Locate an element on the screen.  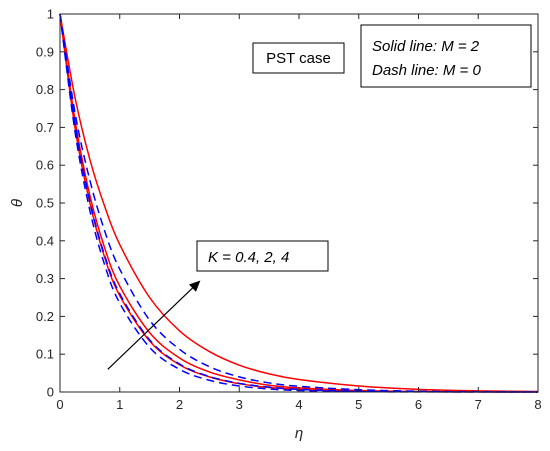
y-tick-label: 0.7 is located at coordinates (45, 127).